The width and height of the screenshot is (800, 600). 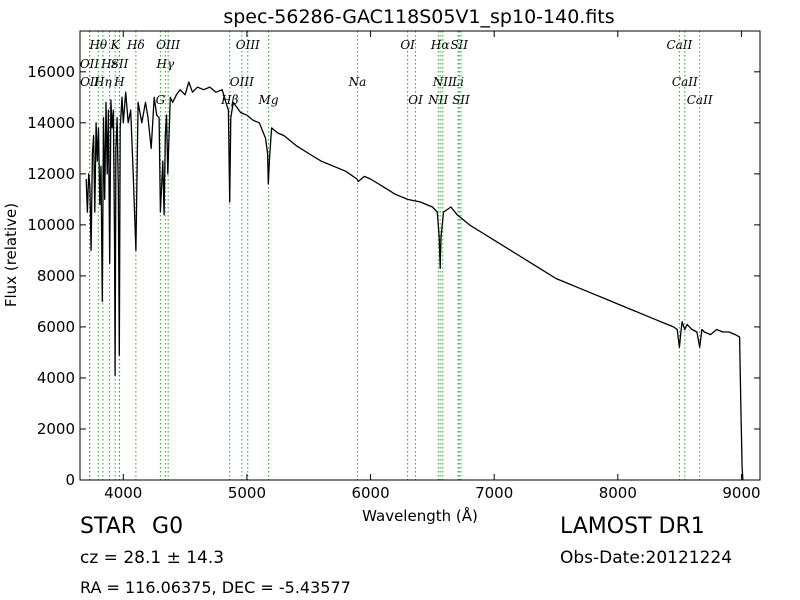 I want to click on y-tick-label: 4000, so click(x=56, y=378).